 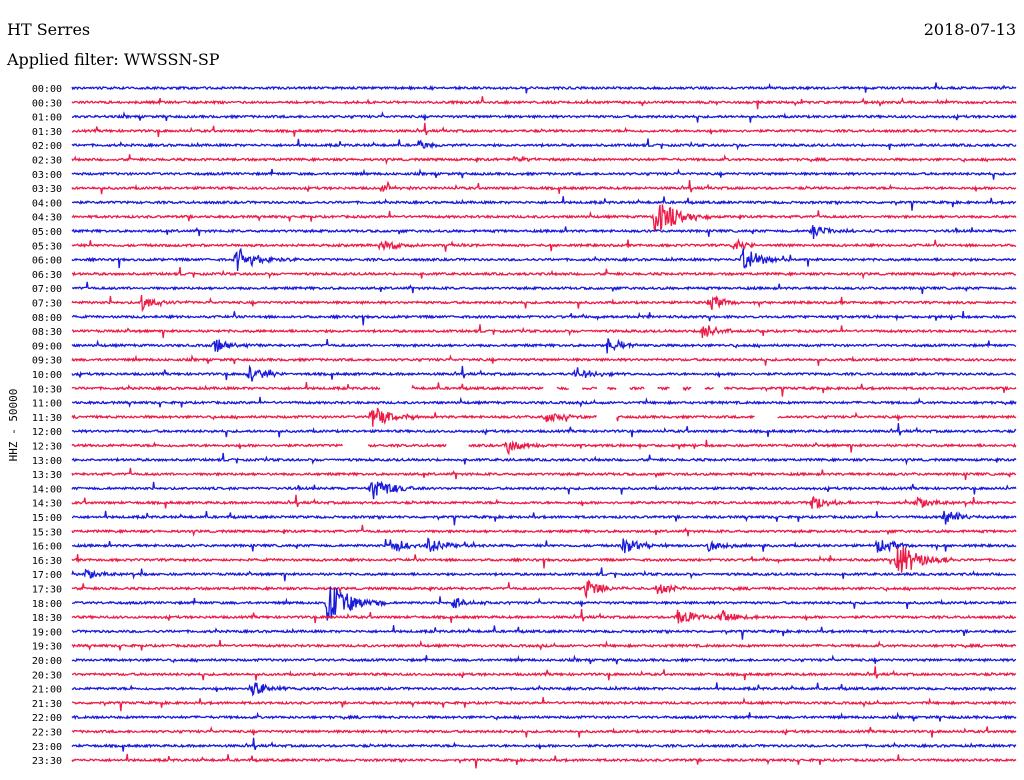 I want to click on time-label: 14:00, so click(x=47, y=489).